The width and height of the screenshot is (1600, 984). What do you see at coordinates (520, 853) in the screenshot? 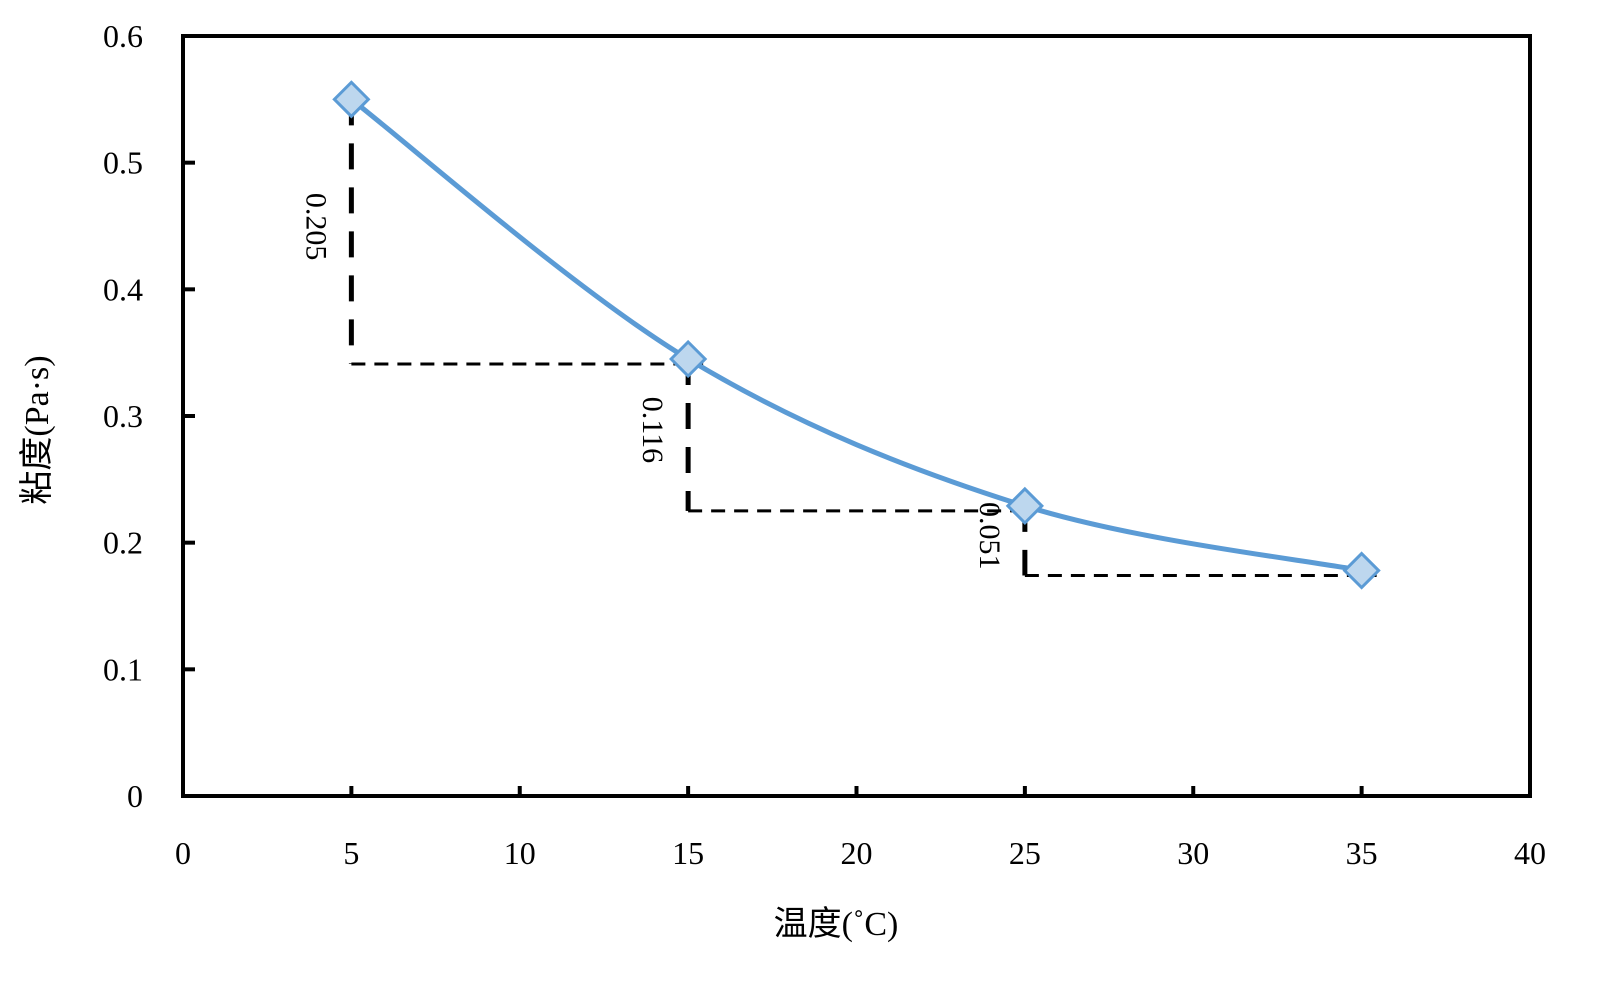
I see `x-tick-label: 10` at bounding box center [520, 853].